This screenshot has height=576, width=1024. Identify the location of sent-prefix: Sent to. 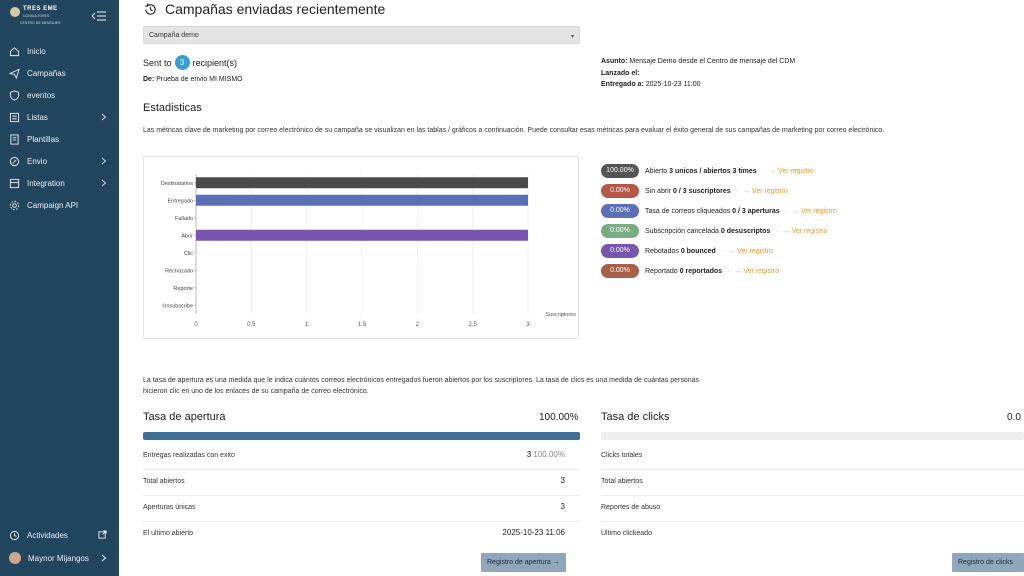
(157, 62).